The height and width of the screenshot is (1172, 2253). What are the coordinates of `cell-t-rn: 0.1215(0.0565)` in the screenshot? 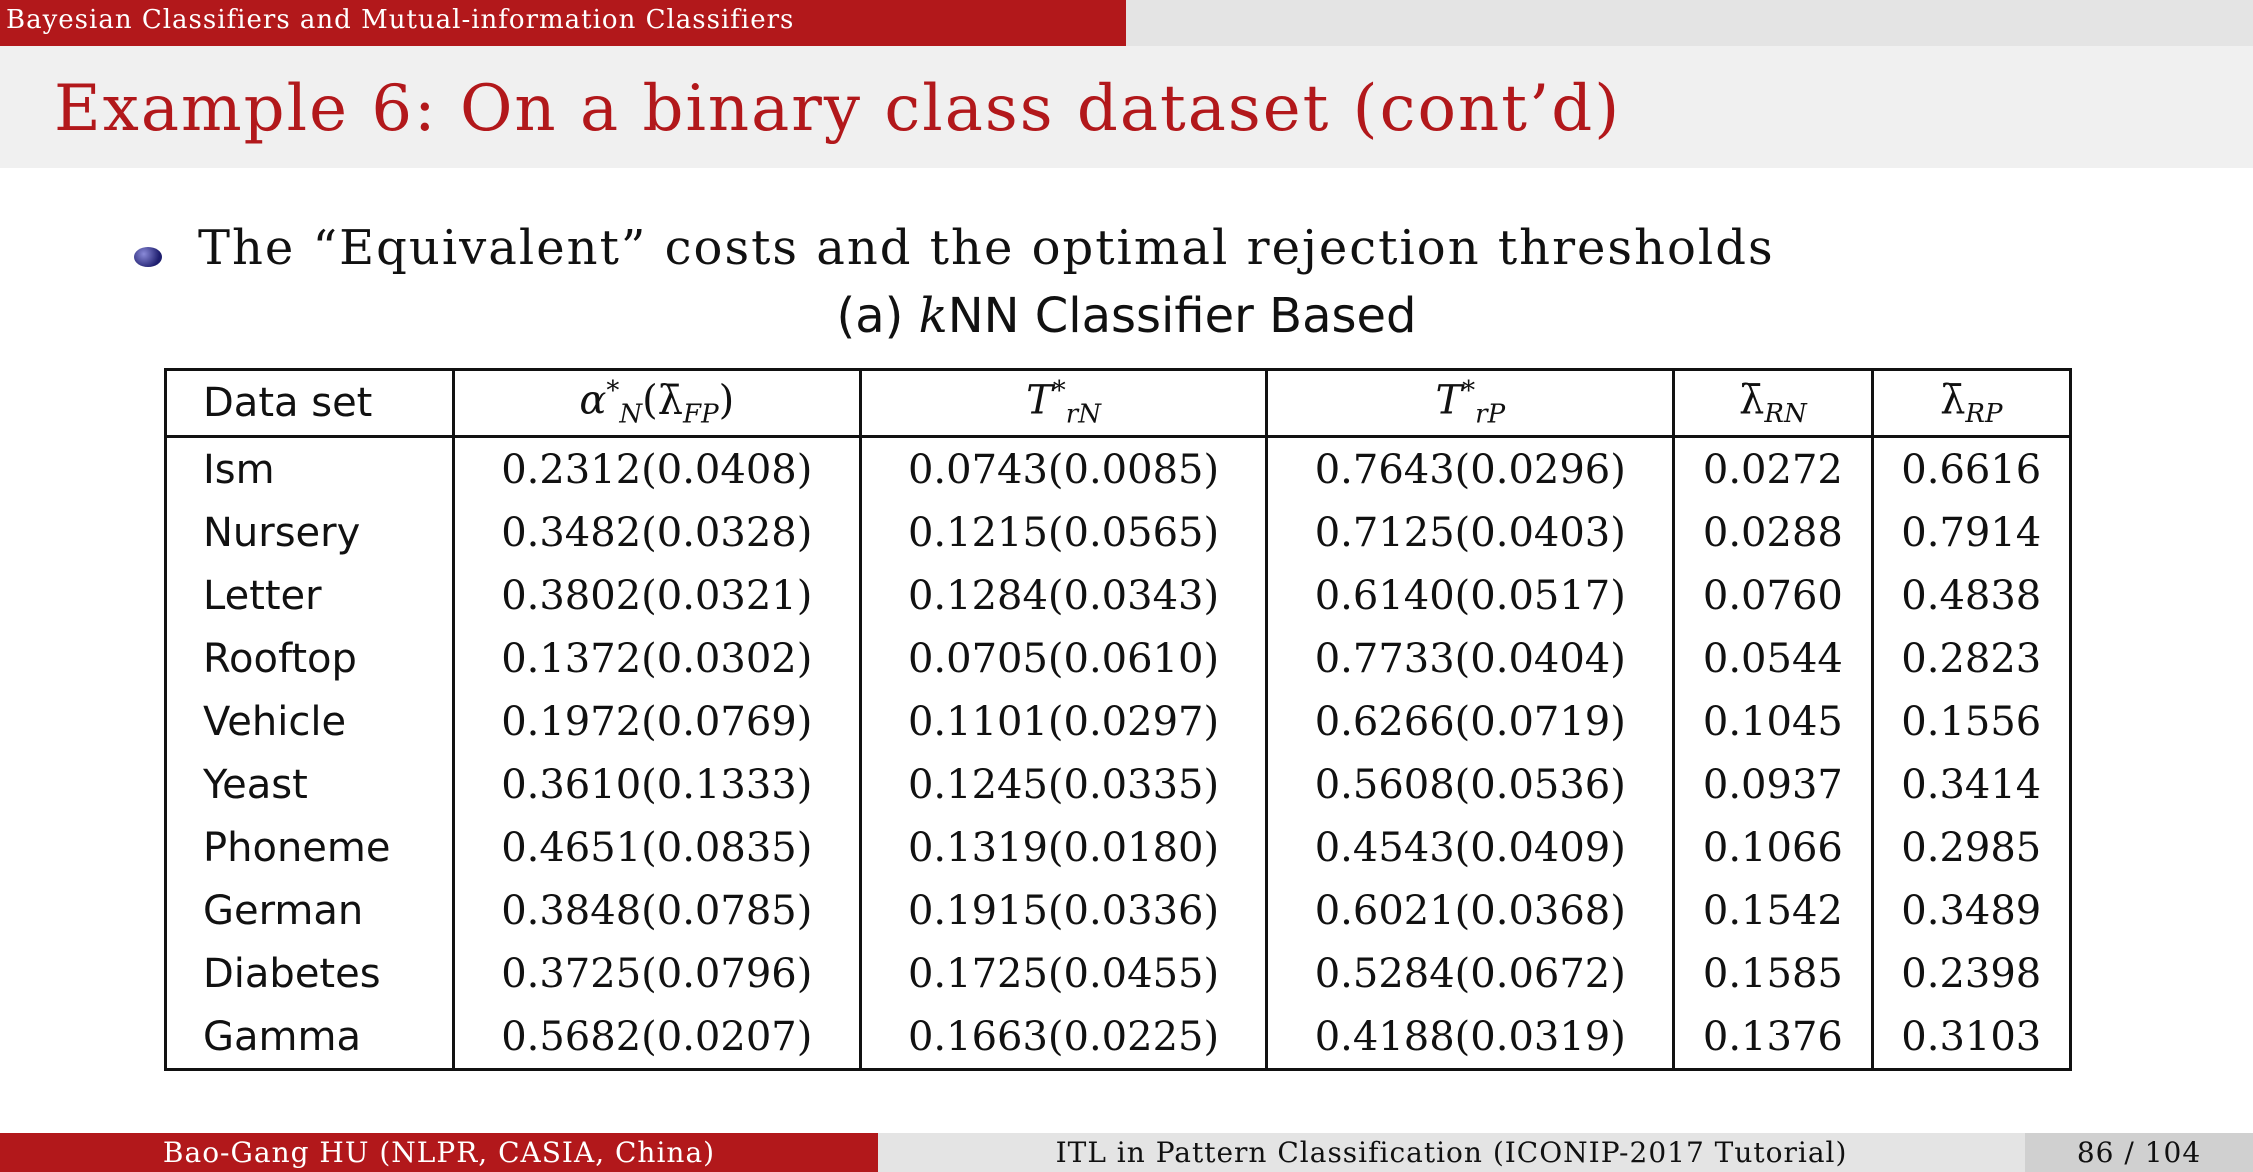 It's located at (1063, 532).